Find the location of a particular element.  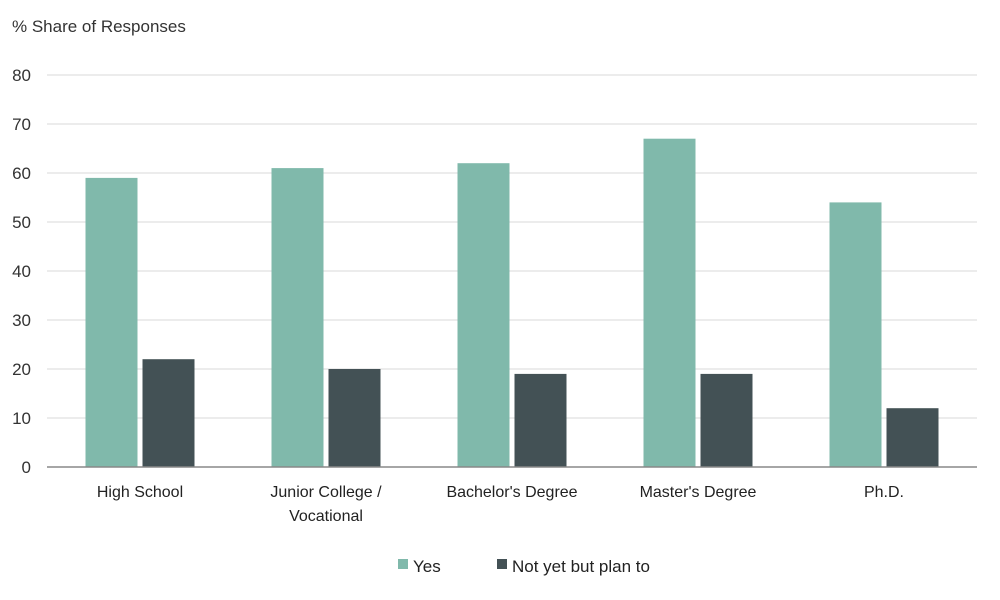

y-tick-label: 20 is located at coordinates (21, 369).